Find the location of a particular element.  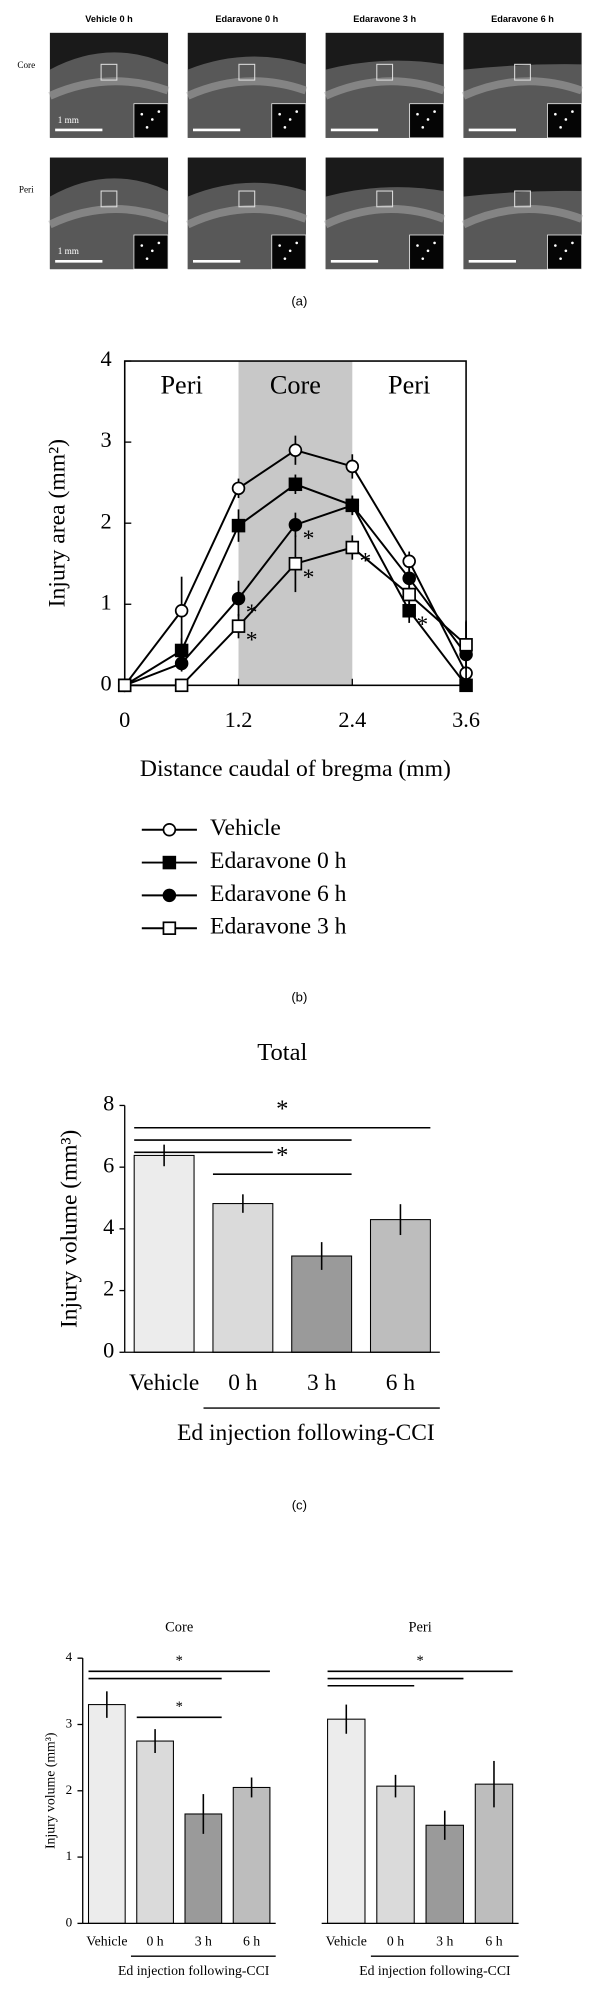

column-title: Edaravone 3 h is located at coordinates (384, 19).